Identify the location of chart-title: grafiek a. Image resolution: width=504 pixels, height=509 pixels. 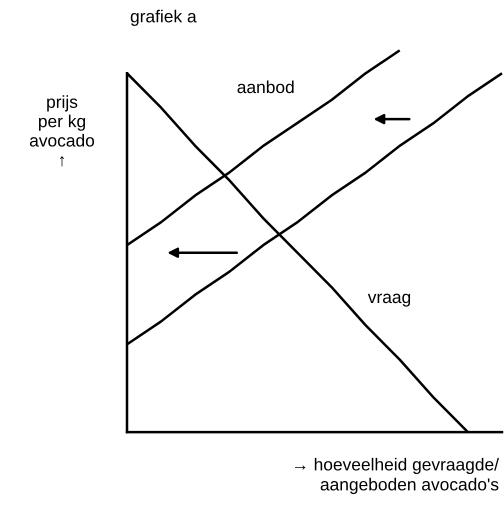
(163, 18).